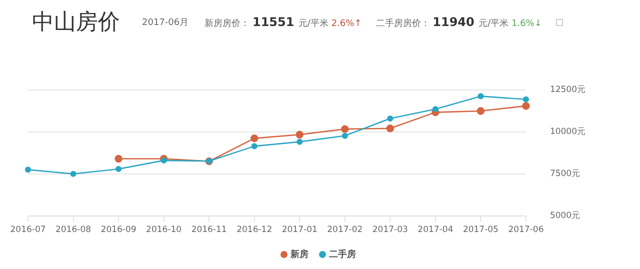 The width and height of the screenshot is (640, 269). I want to click on text: 二手房房价： 11940 元/平米 1.6%↓, so click(459, 21).